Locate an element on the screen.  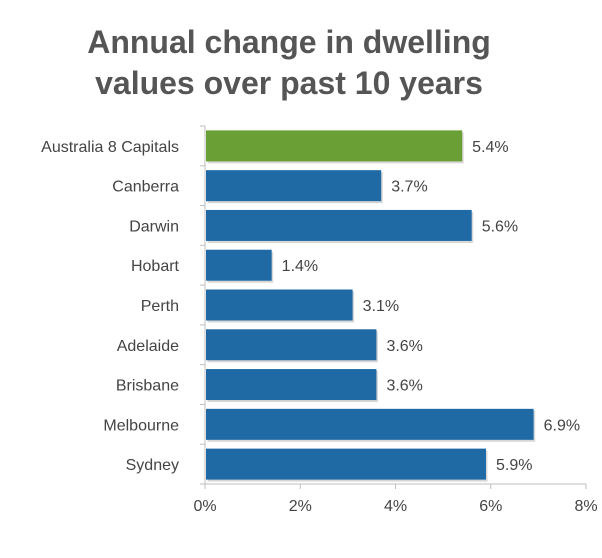
category-label: Darwin is located at coordinates (154, 226).